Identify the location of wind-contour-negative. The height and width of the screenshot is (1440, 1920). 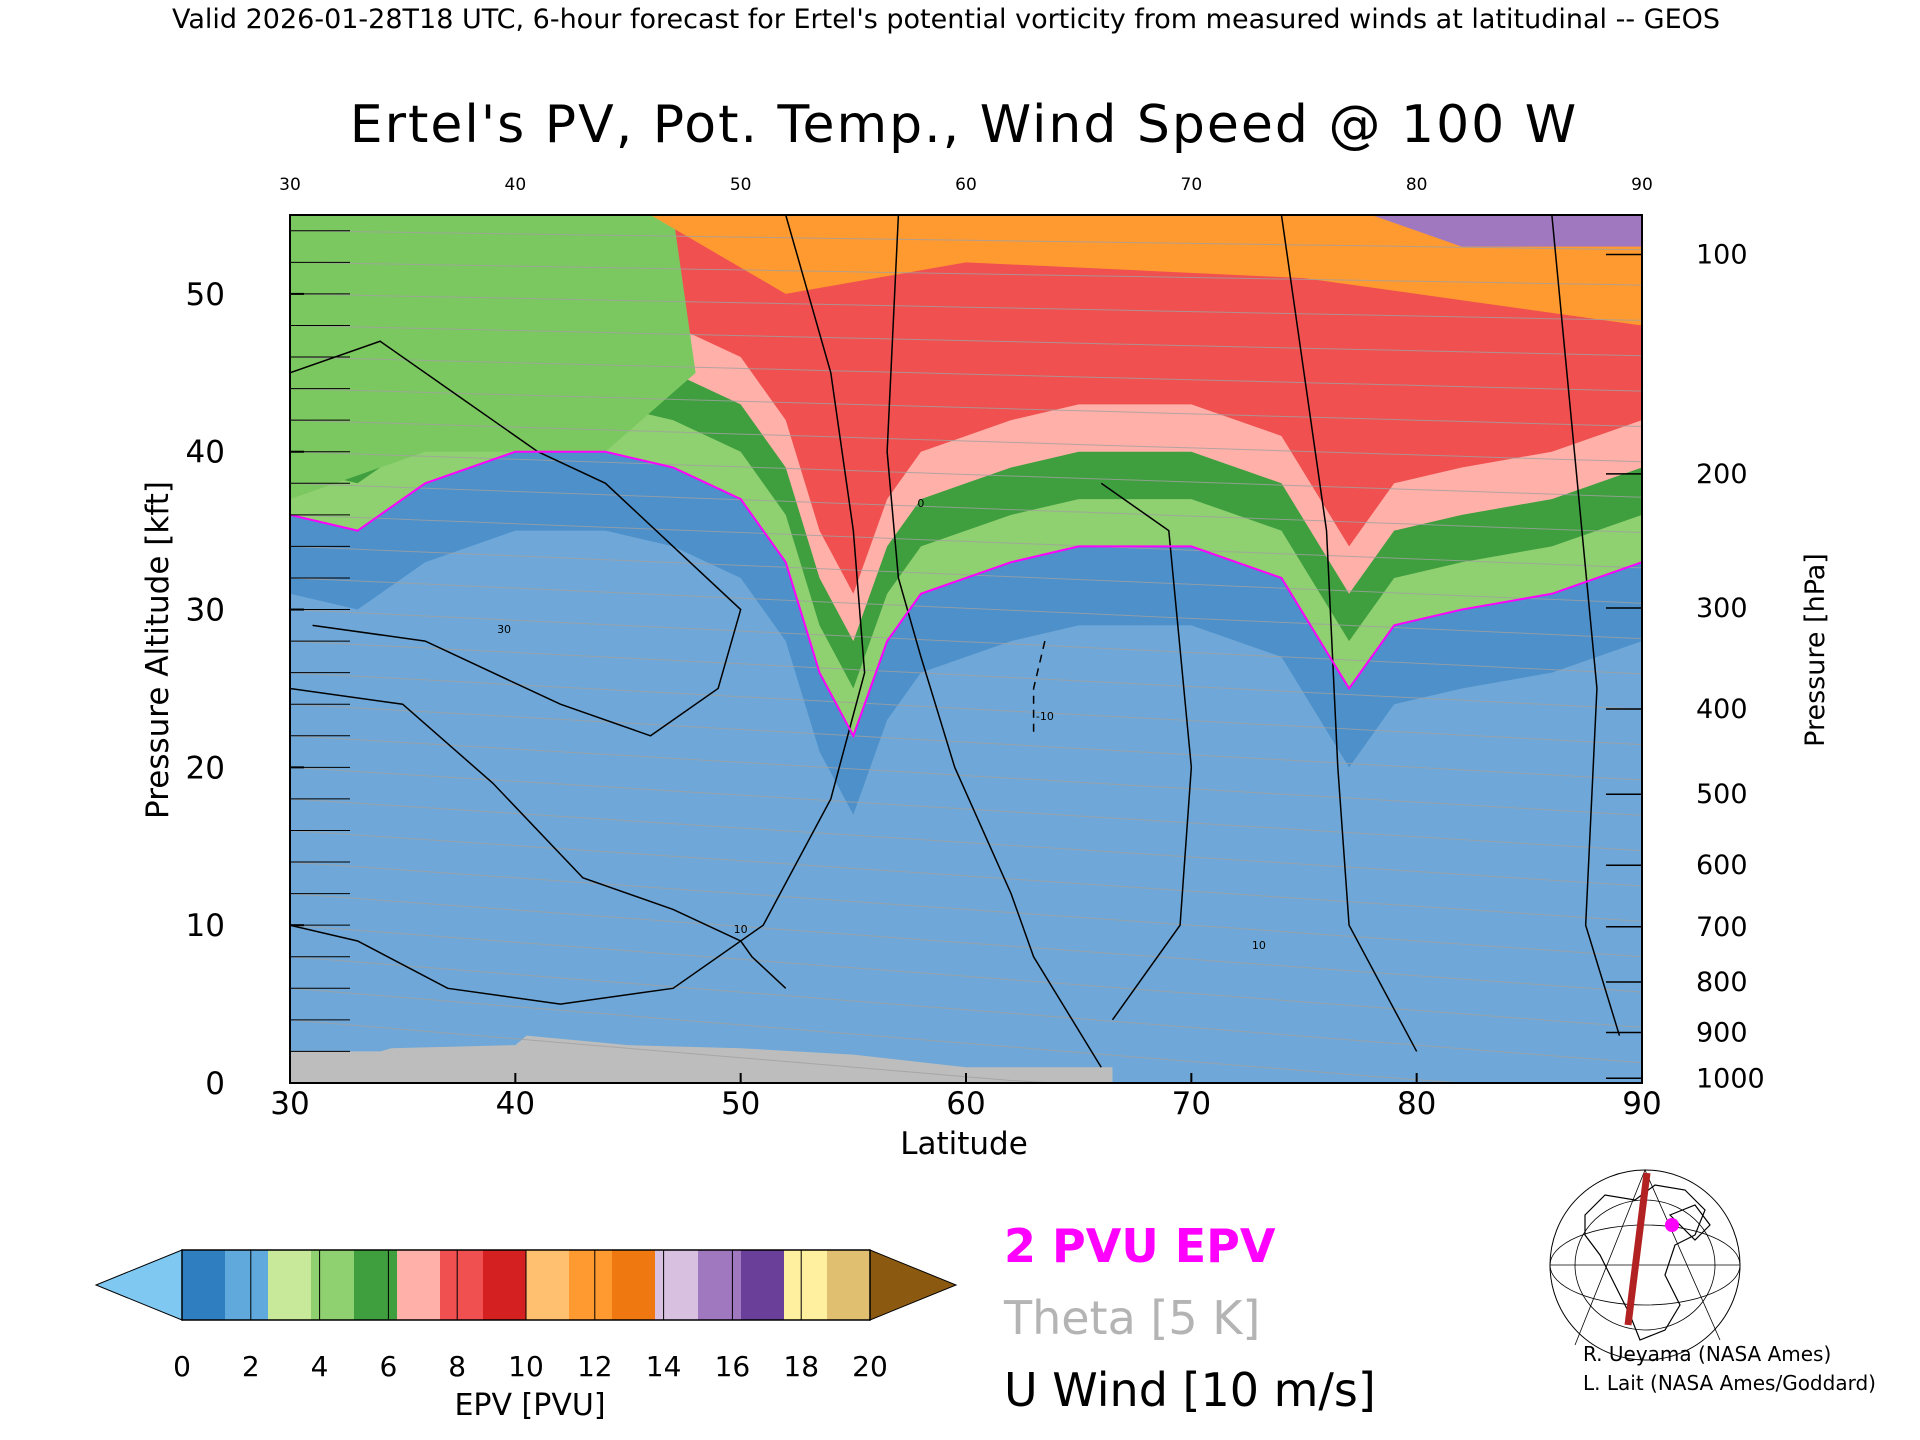
(1039, 688).